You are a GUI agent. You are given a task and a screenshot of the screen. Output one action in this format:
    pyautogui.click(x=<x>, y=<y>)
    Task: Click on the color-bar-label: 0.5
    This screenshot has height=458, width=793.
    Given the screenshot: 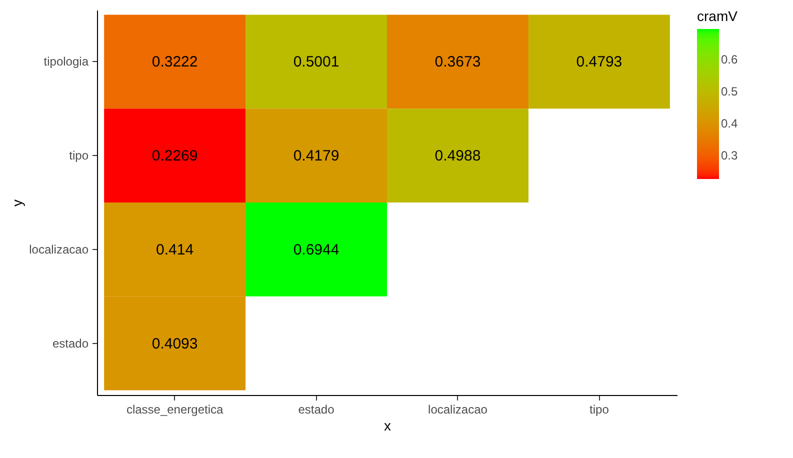 What is the action you would take?
    pyautogui.click(x=729, y=91)
    